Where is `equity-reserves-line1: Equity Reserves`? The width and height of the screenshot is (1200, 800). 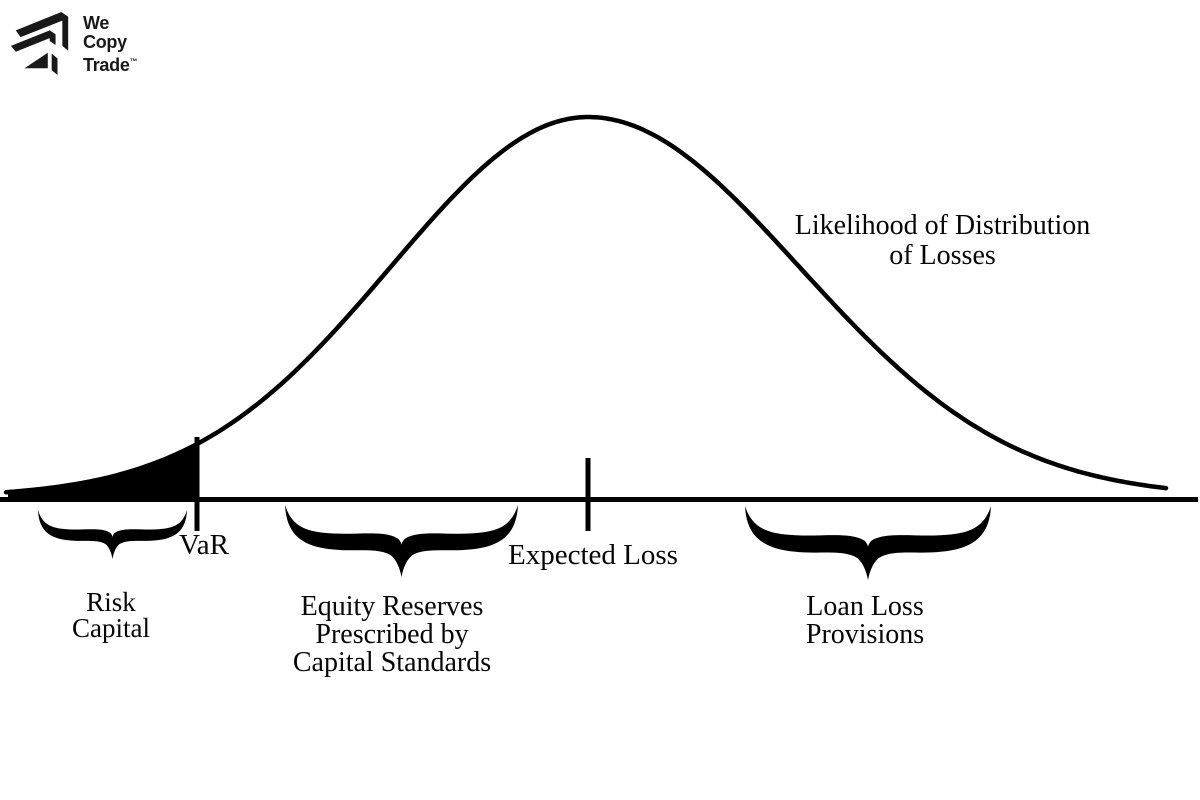 equity-reserves-line1: Equity Reserves is located at coordinates (392, 606).